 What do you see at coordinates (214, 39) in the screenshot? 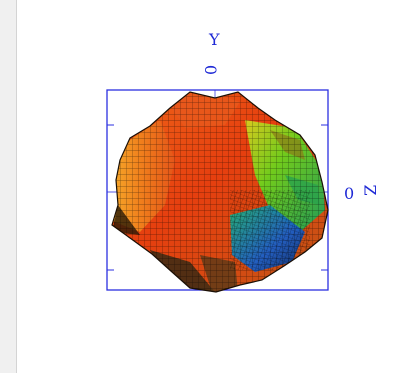
I see `axis-y-label: Y` at bounding box center [214, 39].